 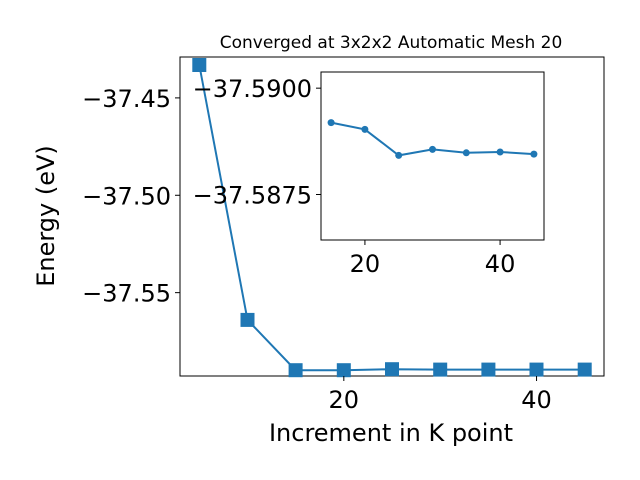 What do you see at coordinates (126, 294) in the screenshot?
I see `main-y-tick-label: −37.55` at bounding box center [126, 294].